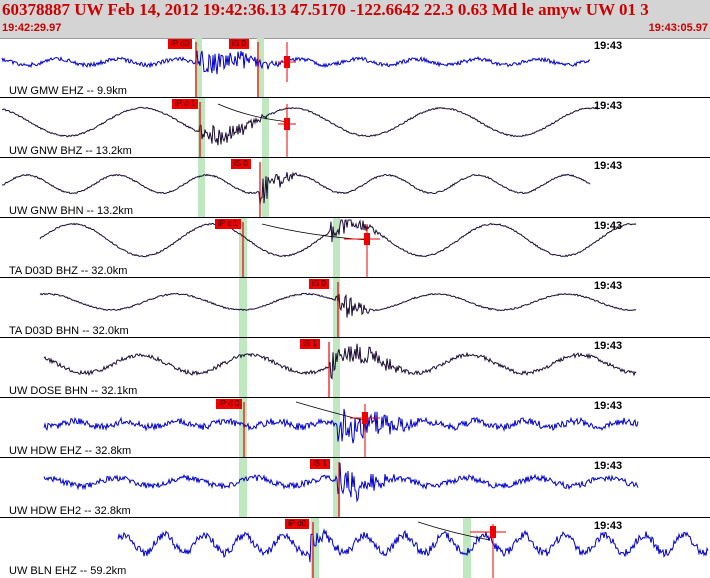 This screenshot has height=578, width=710. I want to click on trace-panel-gmw-ehz: iP d0 iS 0 19:43 UW GMW EHZ -- 9.9km, so click(355, 68).